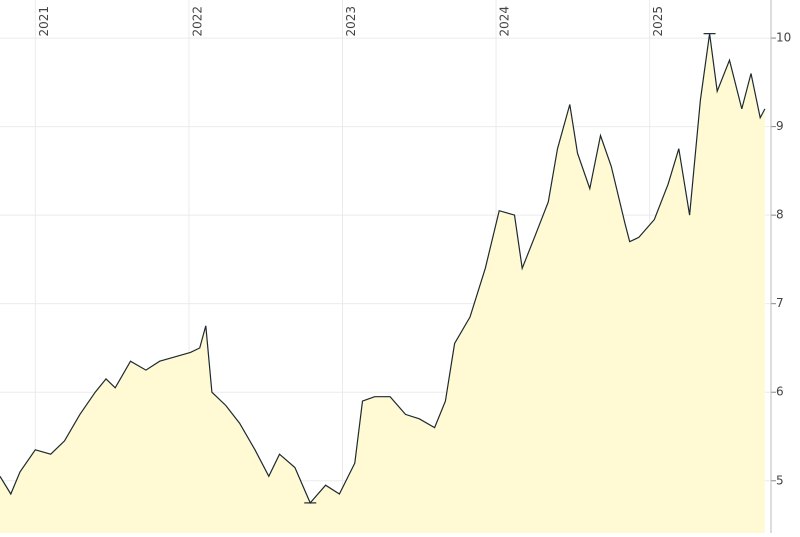  I want to click on y-tick-label: 9, so click(780, 126).